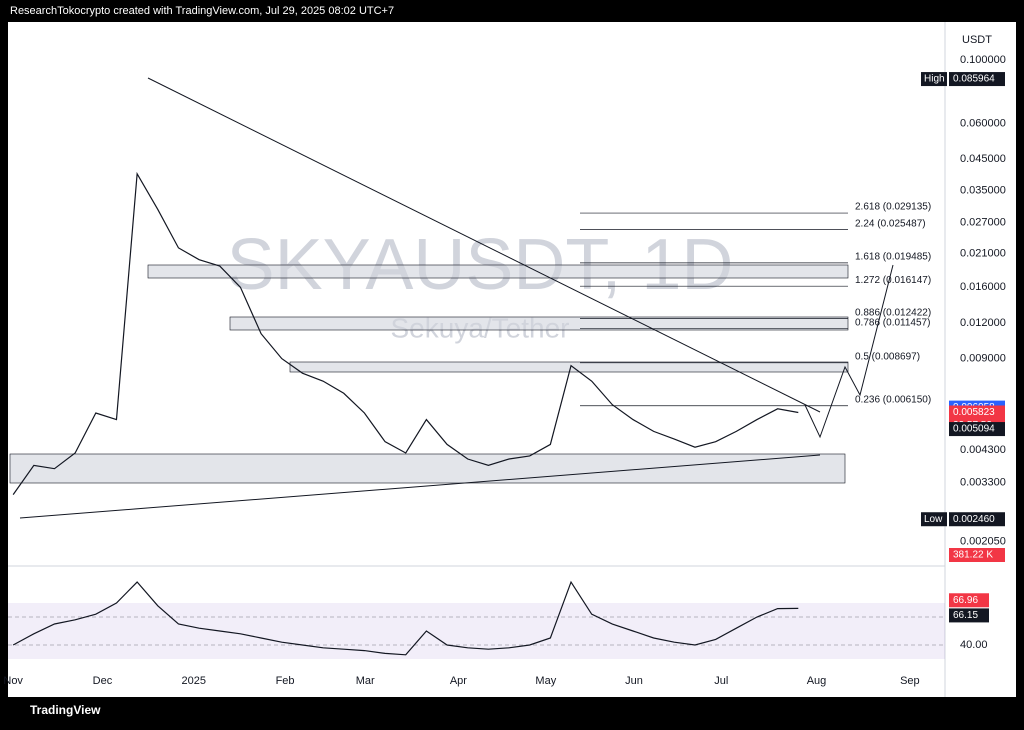 The image size is (1024, 730). I want to click on x-tick-label: Apr, so click(458, 681).